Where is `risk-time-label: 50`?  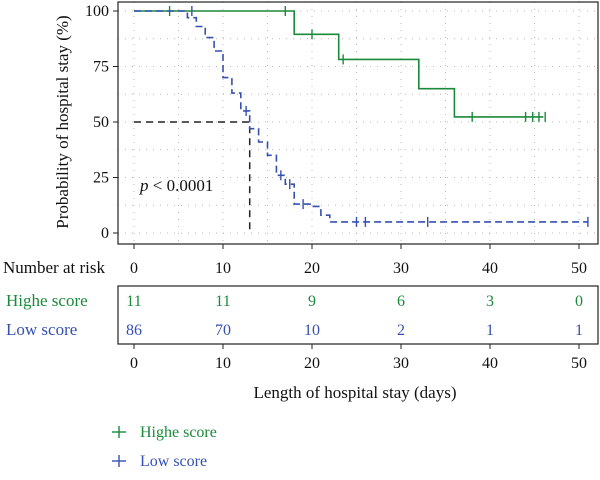
risk-time-label: 50 is located at coordinates (579, 268).